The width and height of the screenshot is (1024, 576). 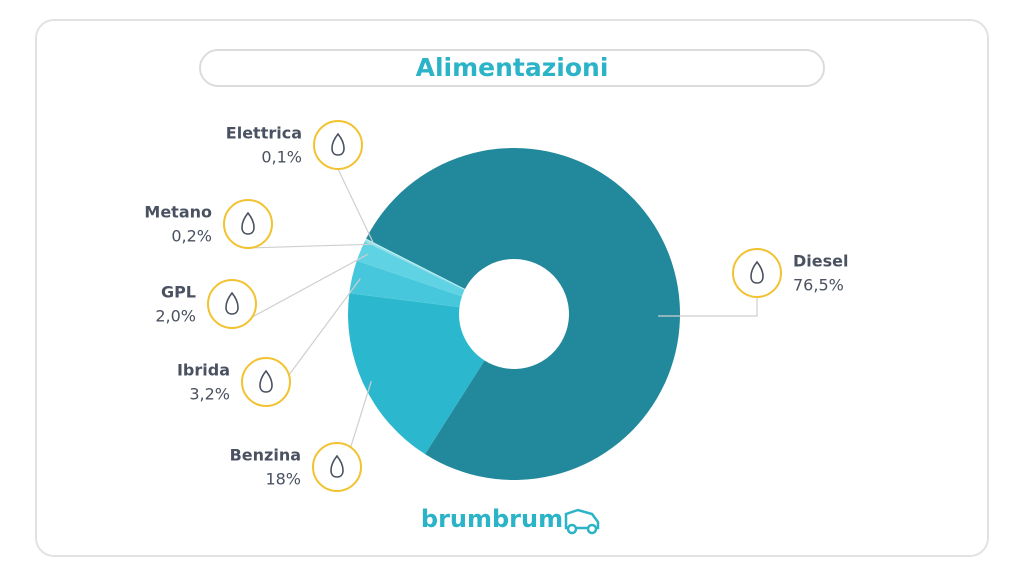 What do you see at coordinates (178, 292) in the screenshot?
I see `legend-label: GPL` at bounding box center [178, 292].